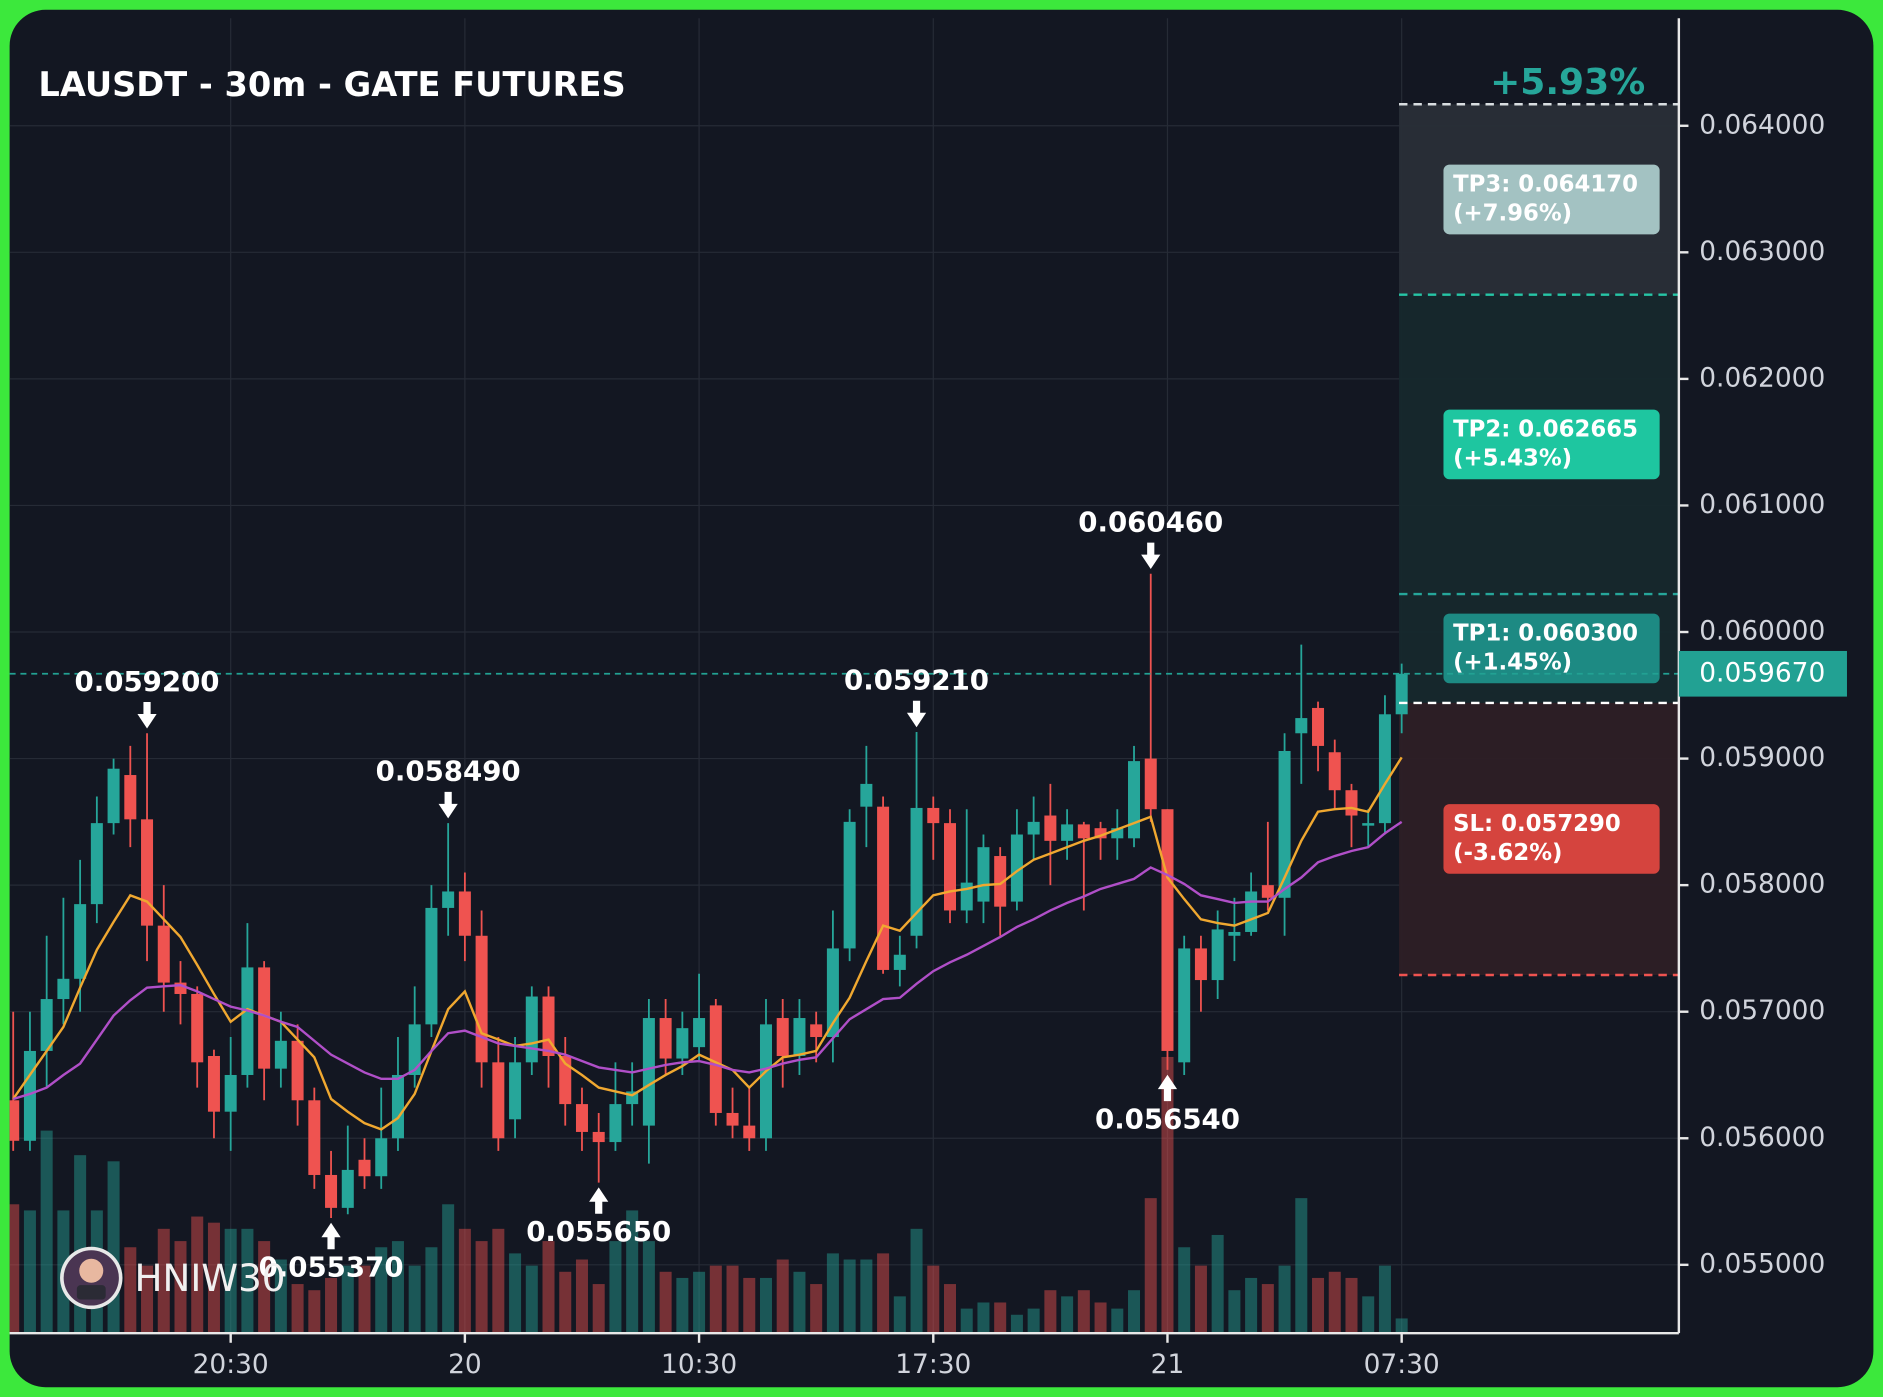 The height and width of the screenshot is (1397, 1883). Describe the element at coordinates (1762, 1263) in the screenshot. I see `y-tick-label: 0.055000` at that location.